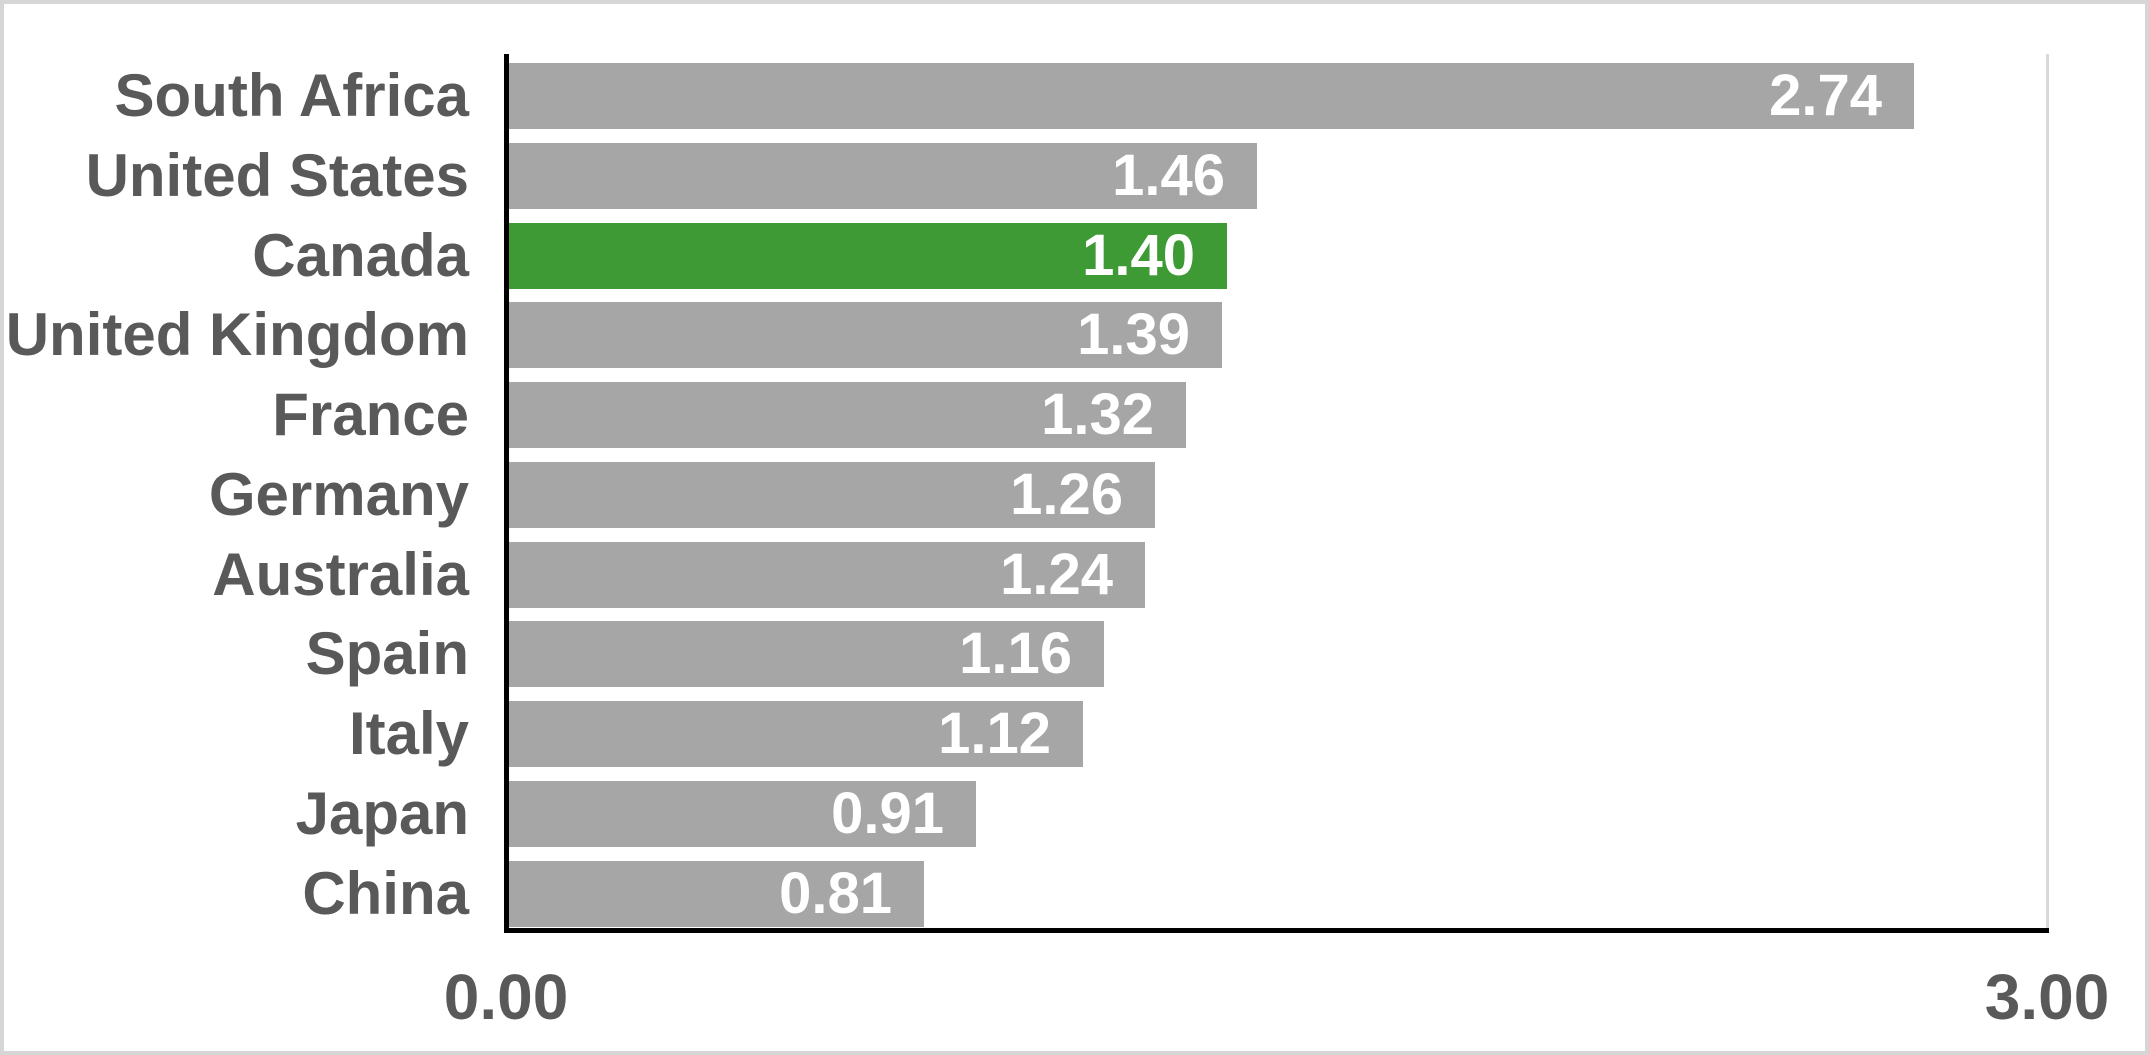 Image resolution: width=2149 pixels, height=1055 pixels. I want to click on bar: 1.46, so click(883, 176).